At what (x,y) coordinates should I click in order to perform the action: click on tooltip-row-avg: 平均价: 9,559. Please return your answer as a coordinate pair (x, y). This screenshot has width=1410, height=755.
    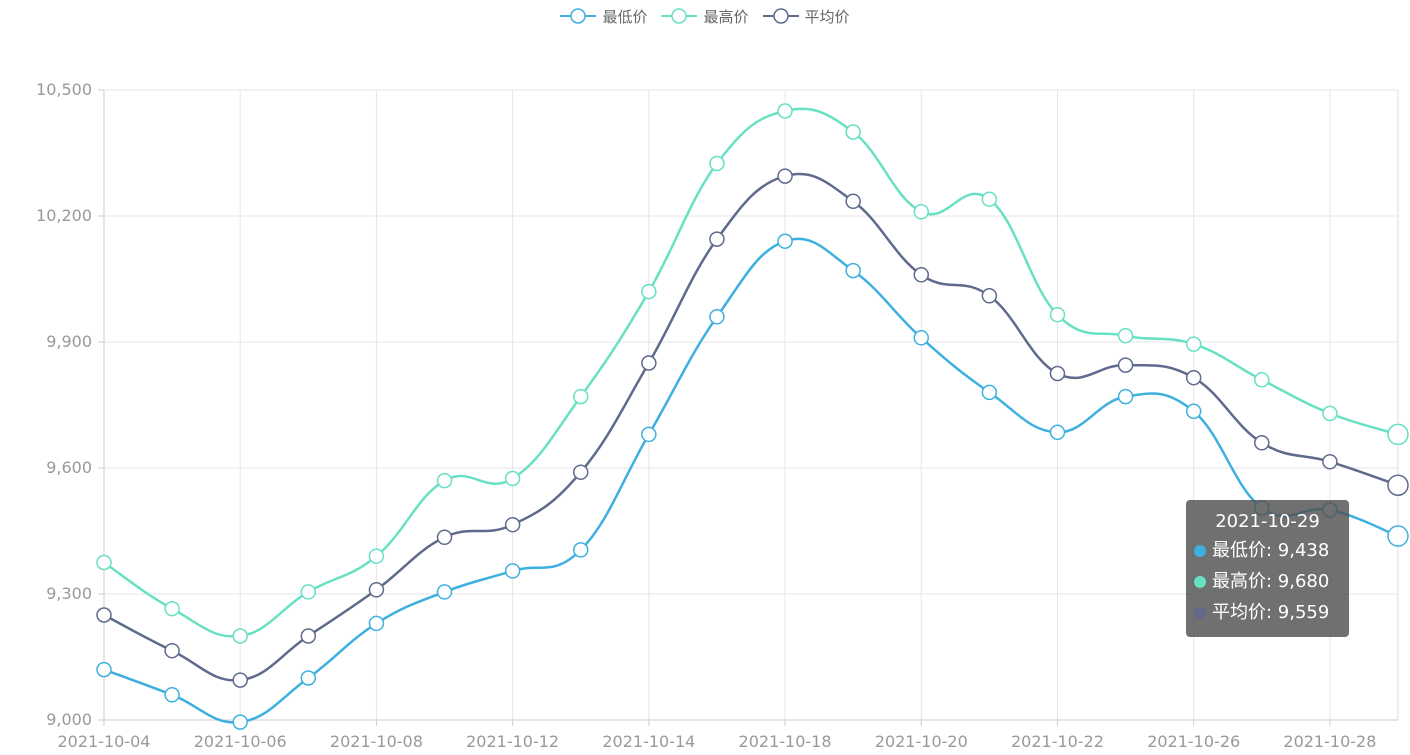
    Looking at the image, I should click on (1267, 612).